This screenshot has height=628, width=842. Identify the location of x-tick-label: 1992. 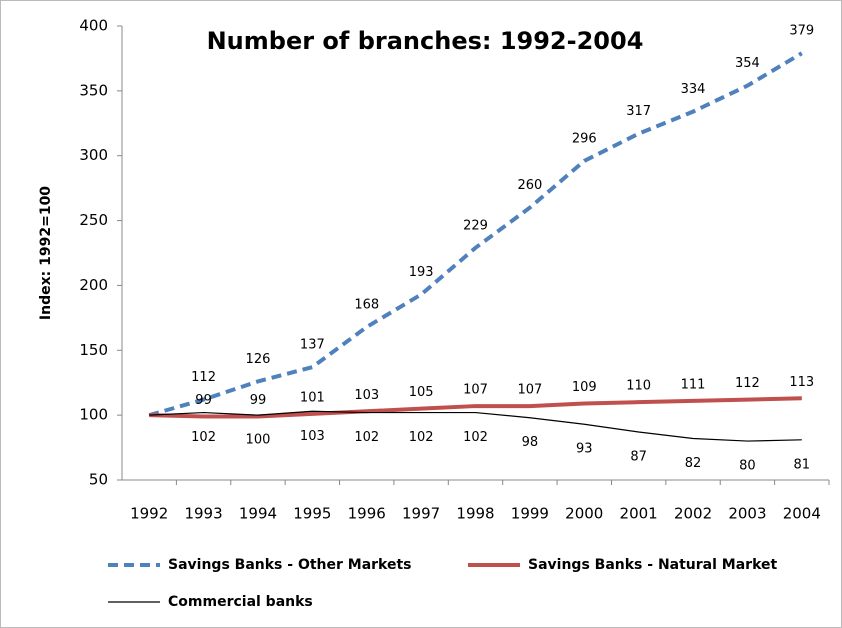
(149, 514).